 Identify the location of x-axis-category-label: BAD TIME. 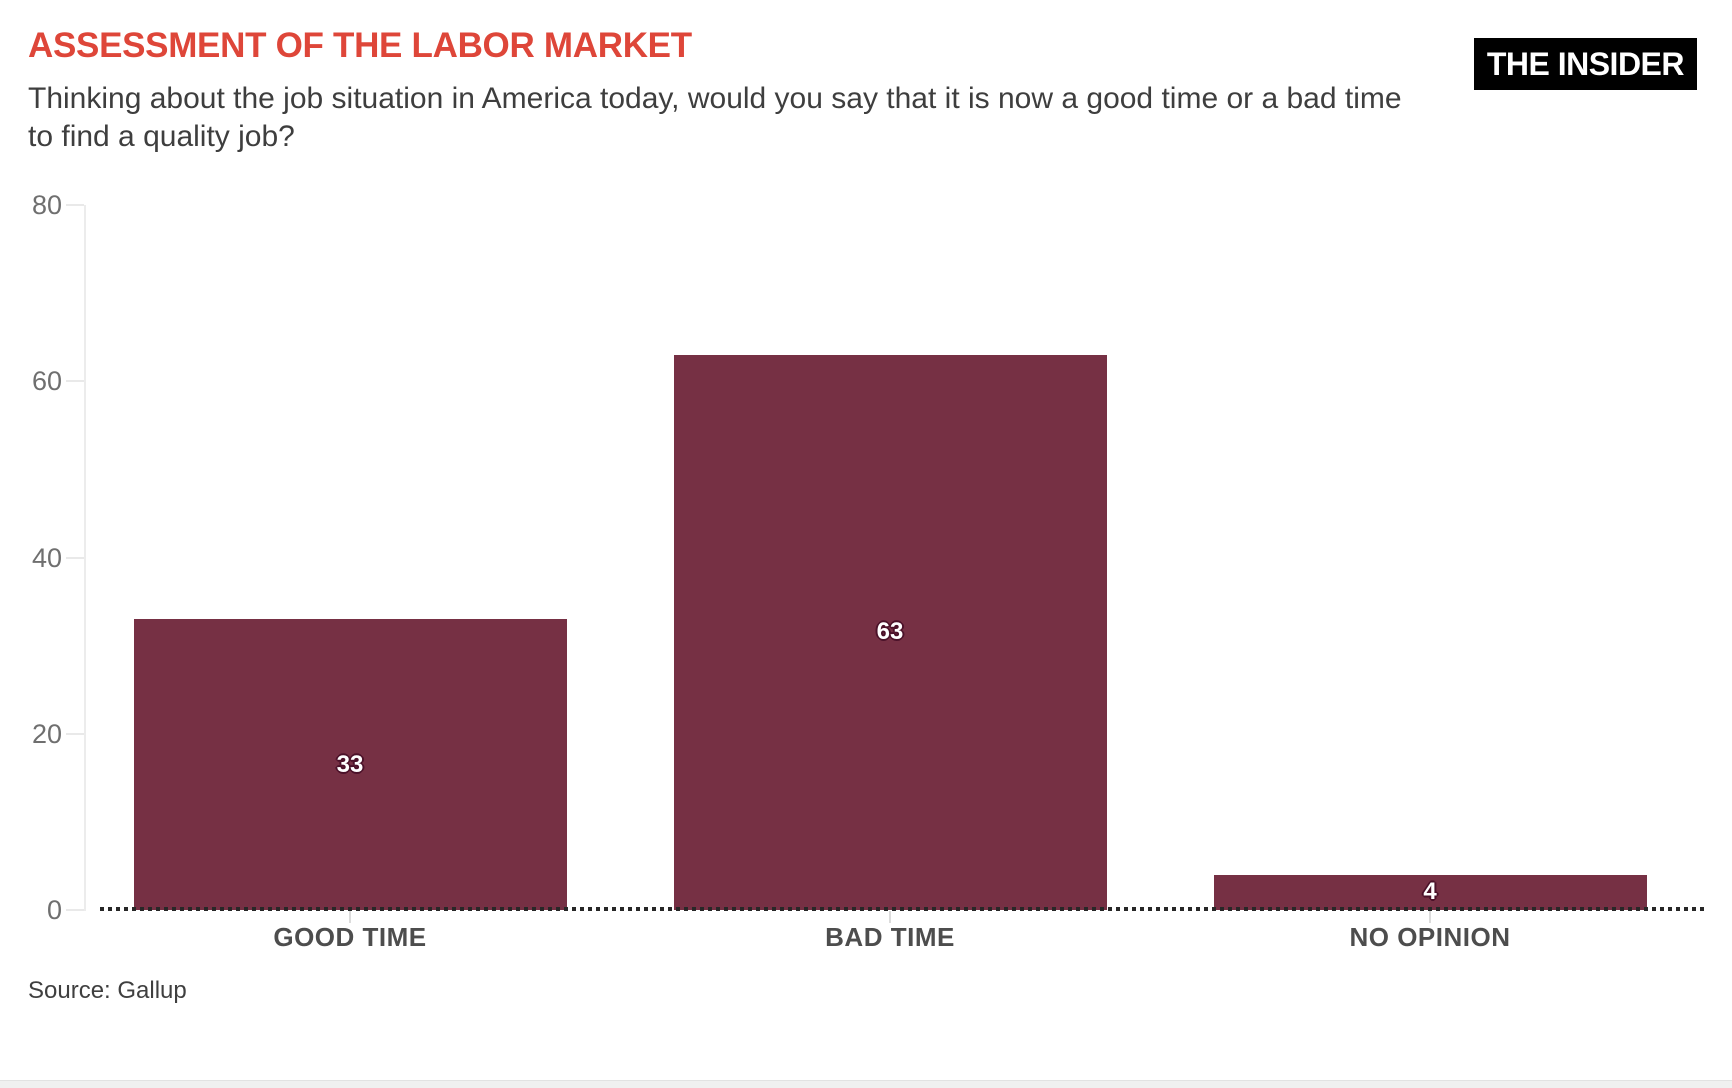
(890, 937).